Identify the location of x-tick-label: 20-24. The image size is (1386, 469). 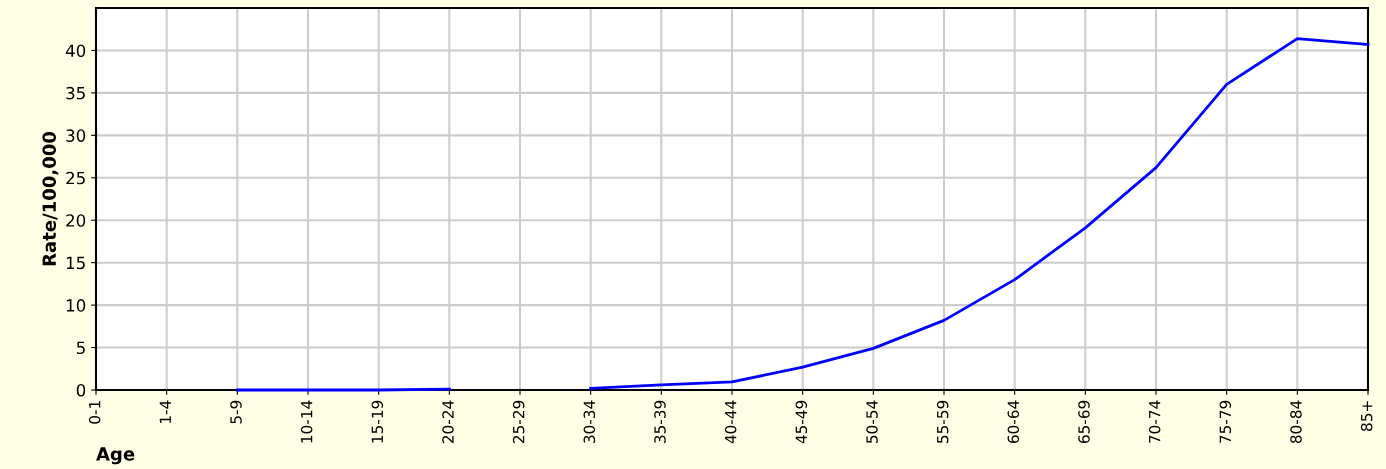
(448, 421).